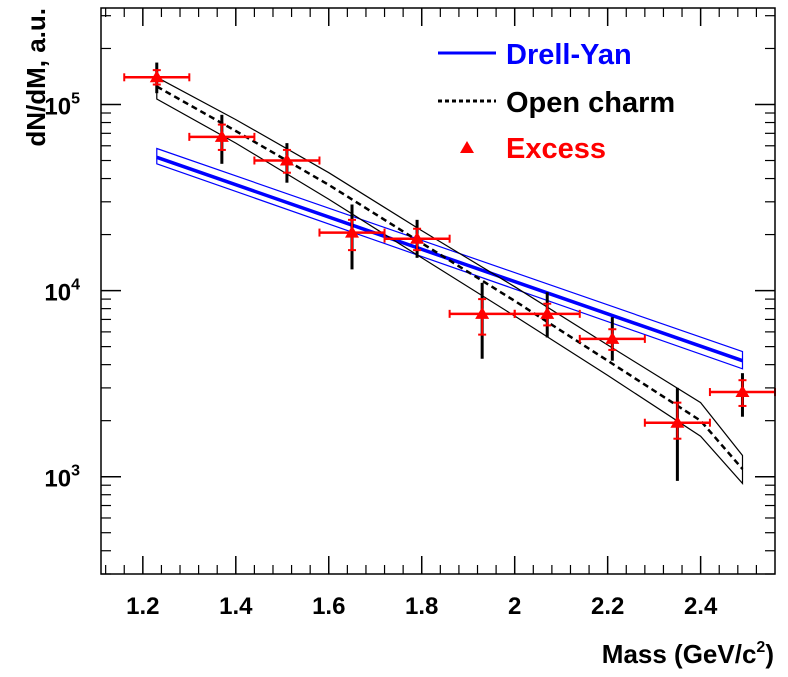 This screenshot has width=788, height=677. I want to click on legend: Drell-Yan Open charm Excess, so click(556, 102).